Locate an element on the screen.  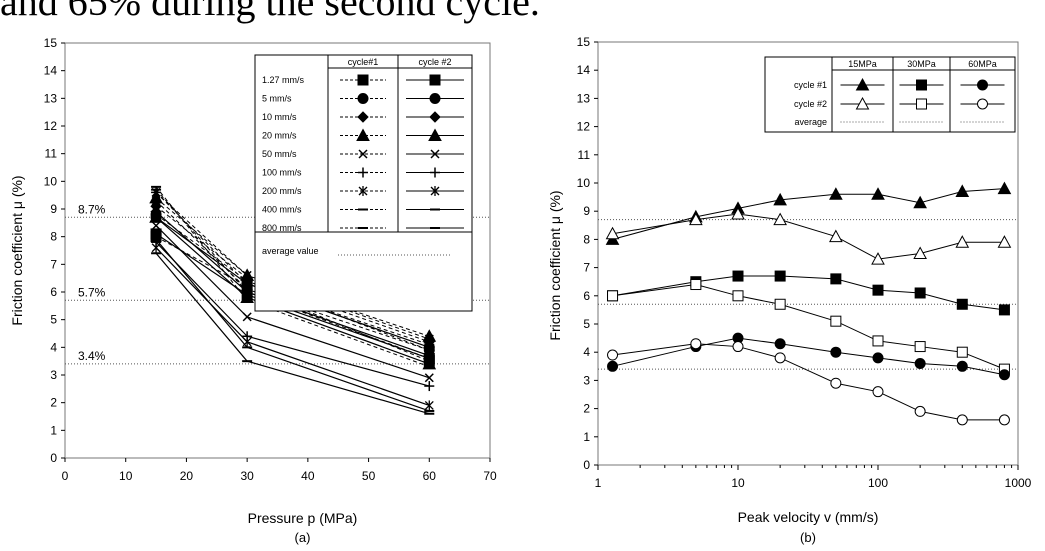
chart-a-reference-label: 8.7% is located at coordinates (92, 209).